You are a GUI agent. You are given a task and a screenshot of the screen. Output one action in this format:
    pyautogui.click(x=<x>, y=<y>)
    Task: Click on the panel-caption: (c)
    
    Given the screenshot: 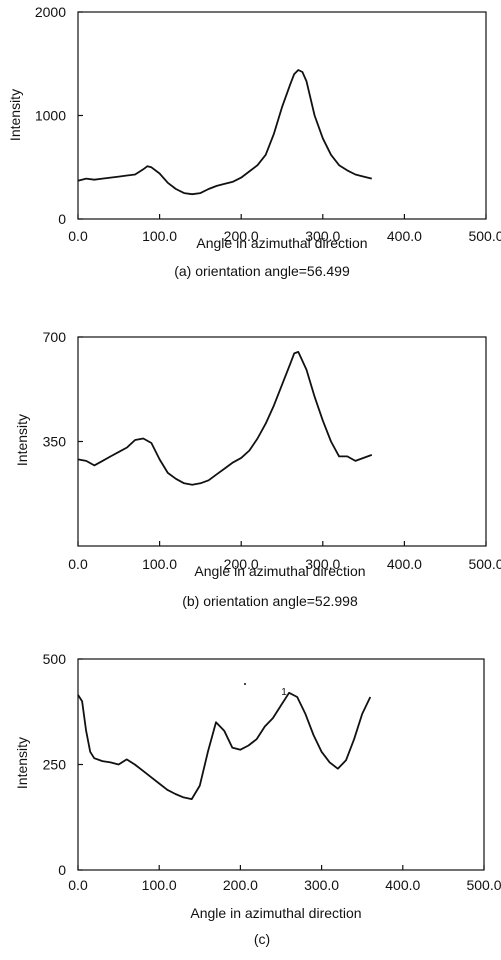 What is the action you would take?
    pyautogui.click(x=262, y=939)
    